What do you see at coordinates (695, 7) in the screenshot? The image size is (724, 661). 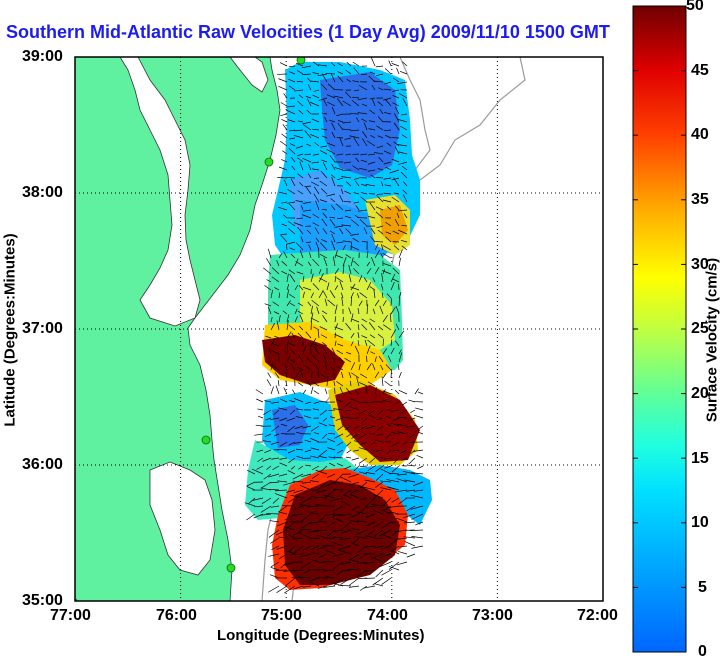 I see `colorbar-tick: 50` at bounding box center [695, 7].